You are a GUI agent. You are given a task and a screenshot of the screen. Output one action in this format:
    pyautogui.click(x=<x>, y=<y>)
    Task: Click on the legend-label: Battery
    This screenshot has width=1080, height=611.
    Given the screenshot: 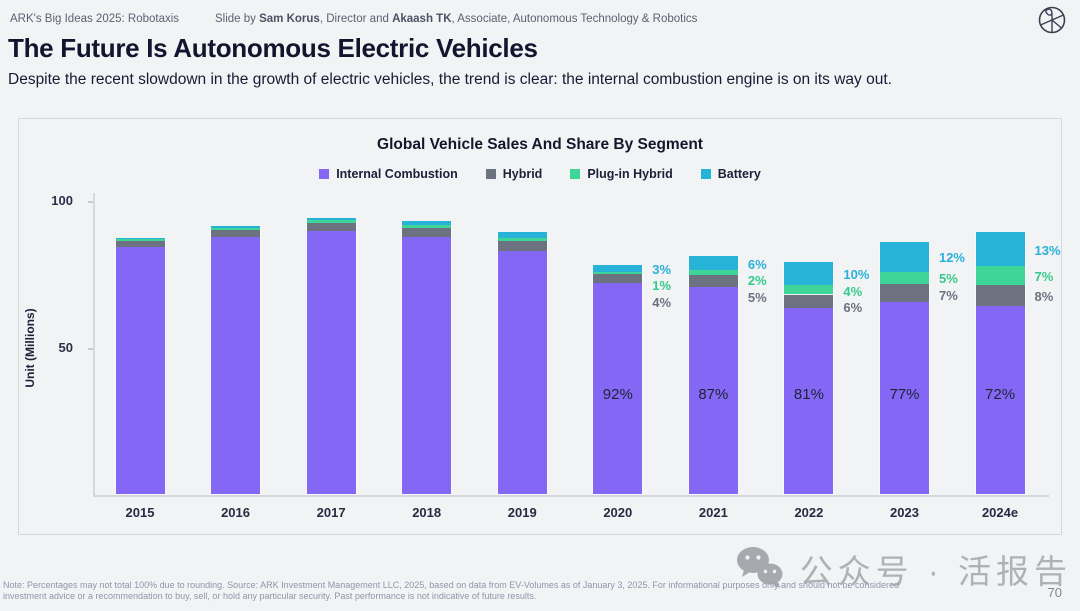 What is the action you would take?
    pyautogui.click(x=739, y=174)
    